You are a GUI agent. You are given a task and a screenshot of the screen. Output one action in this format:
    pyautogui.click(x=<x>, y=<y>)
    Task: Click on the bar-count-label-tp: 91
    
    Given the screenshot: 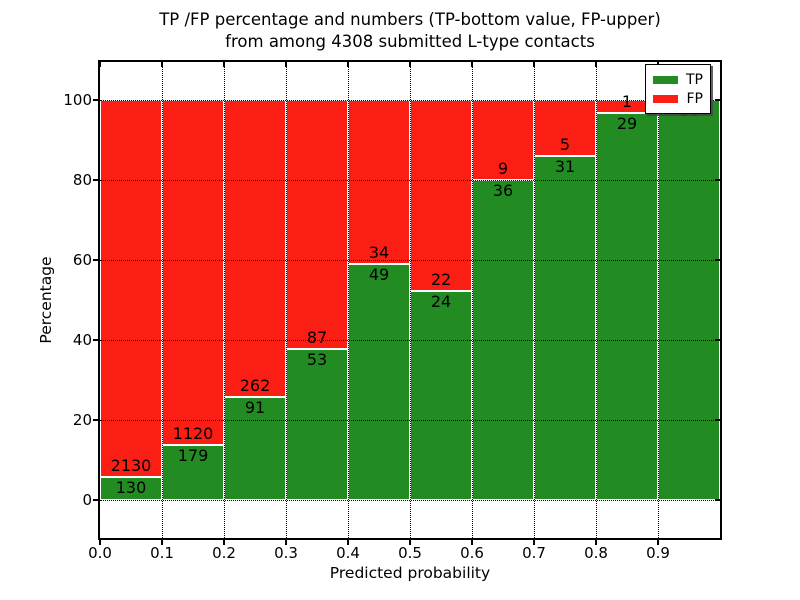 What is the action you would take?
    pyautogui.click(x=255, y=407)
    